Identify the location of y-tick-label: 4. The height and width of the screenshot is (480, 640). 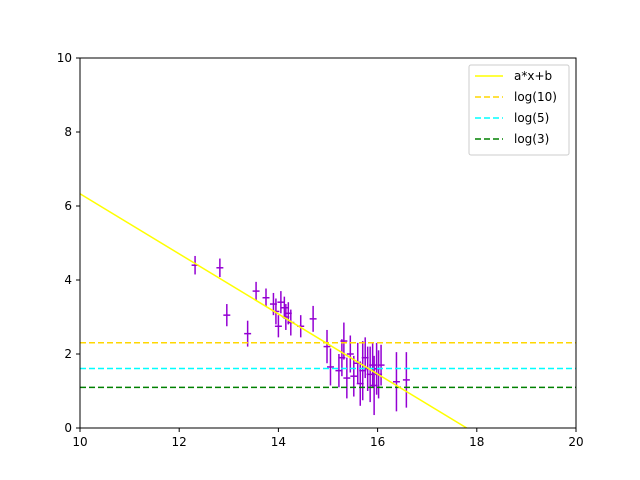
(68, 280).